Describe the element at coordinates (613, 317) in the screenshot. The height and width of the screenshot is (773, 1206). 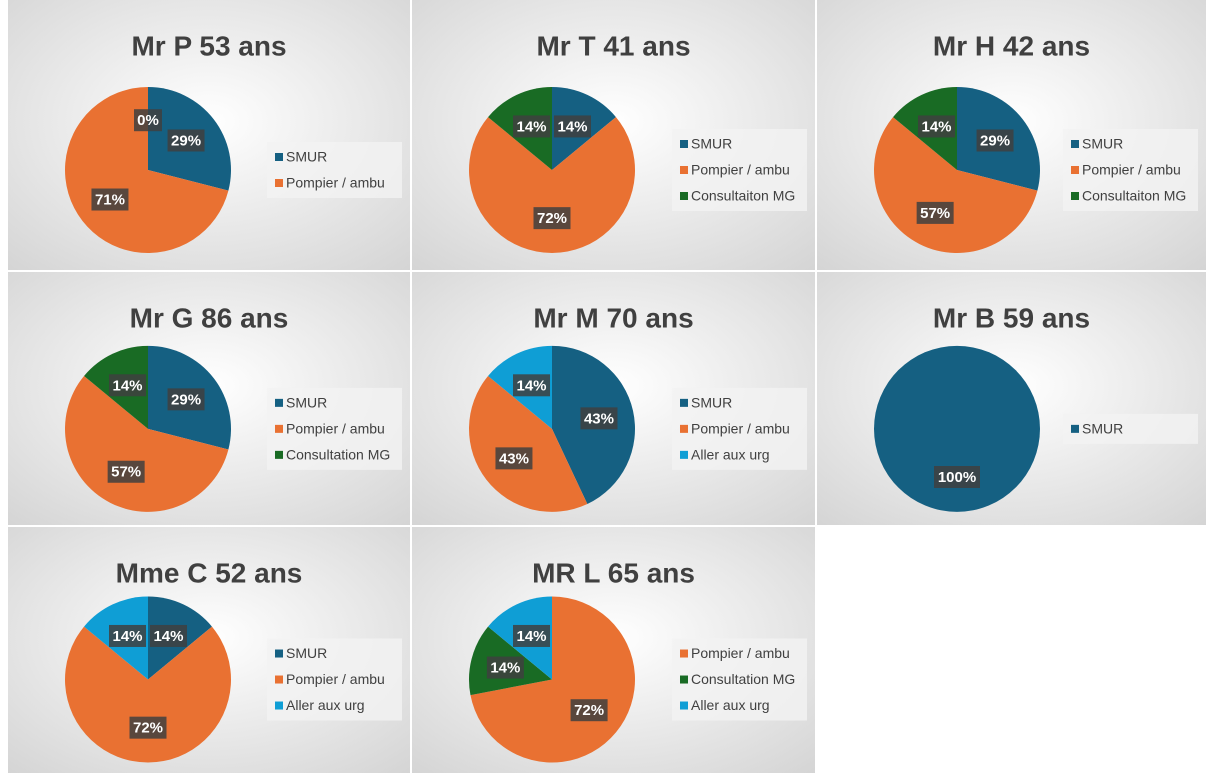
I see `chart-title: Mr M 70 ans` at that location.